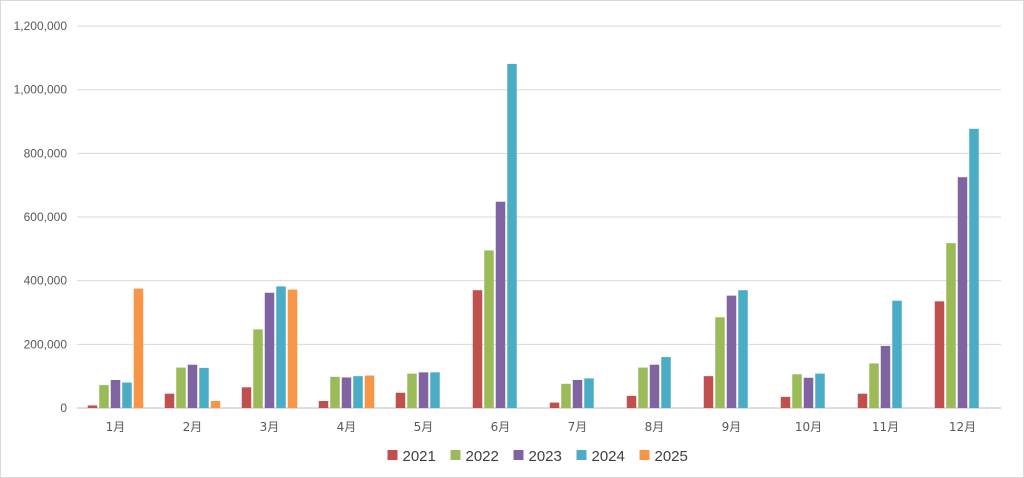 Image resolution: width=1024 pixels, height=478 pixels. I want to click on legend-label: 2024, so click(608, 456).